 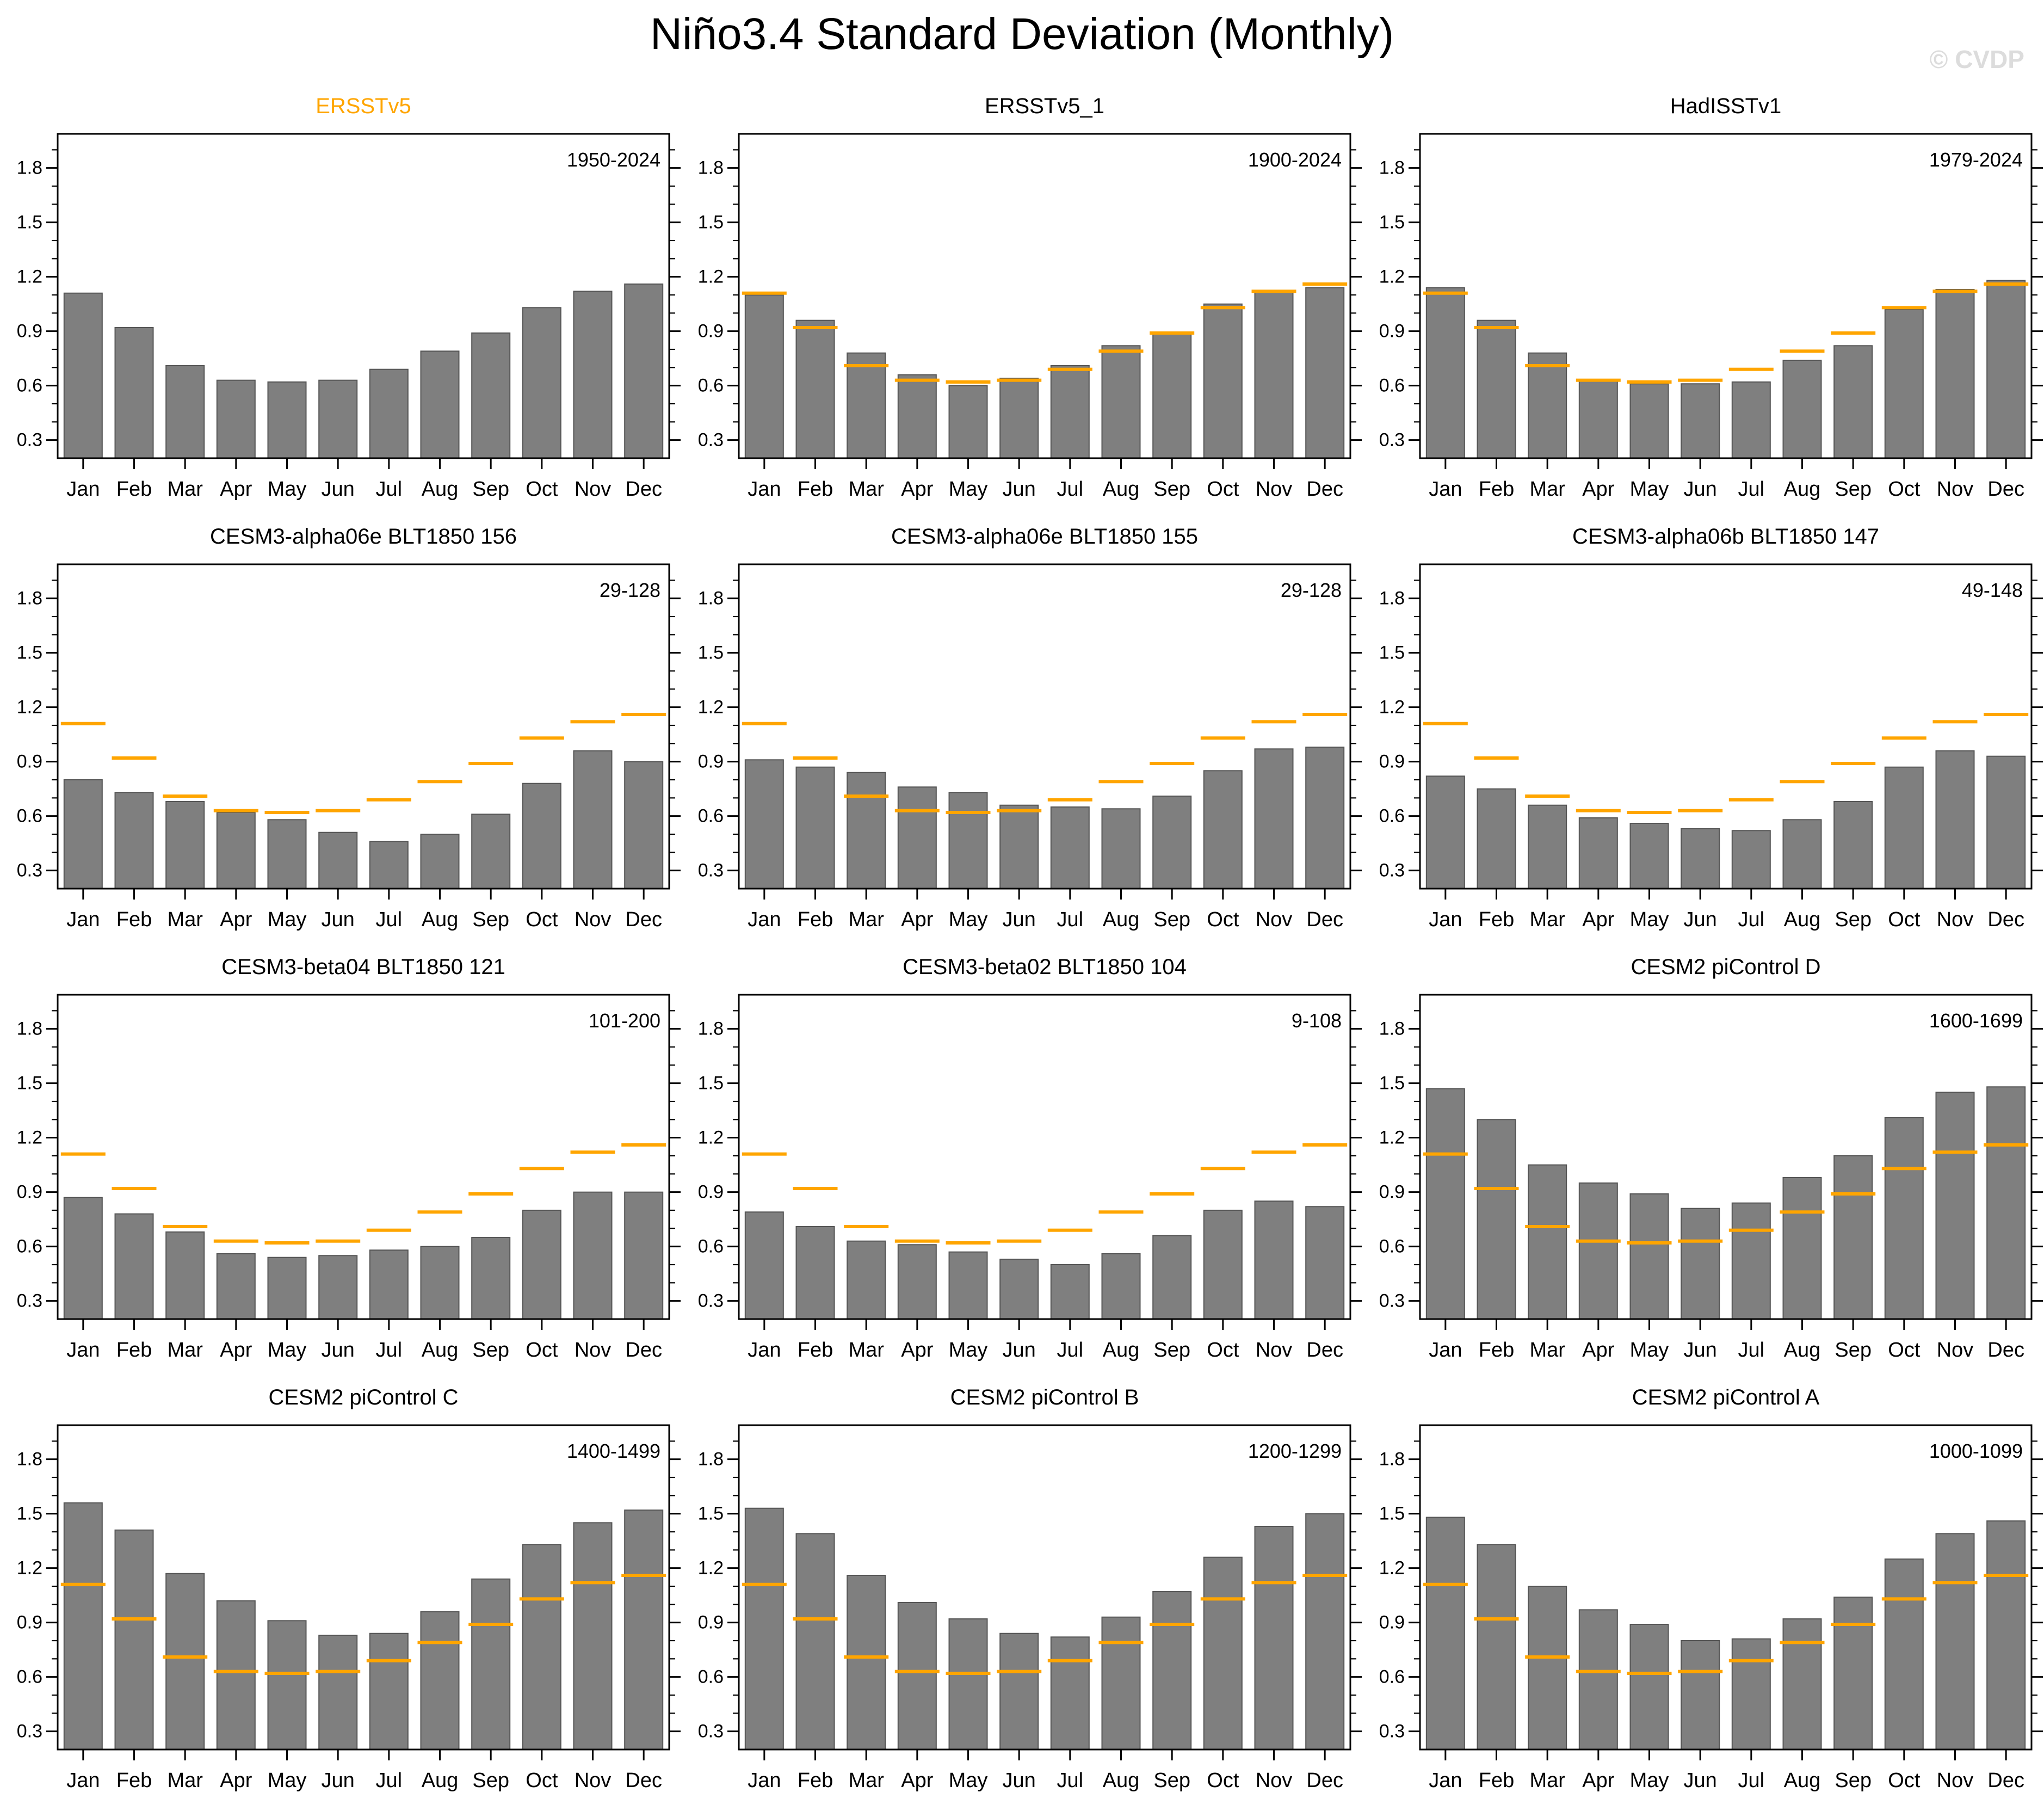 What do you see at coordinates (29, 1731) in the screenshot?
I see `y-tick-label: 0.3` at bounding box center [29, 1731].